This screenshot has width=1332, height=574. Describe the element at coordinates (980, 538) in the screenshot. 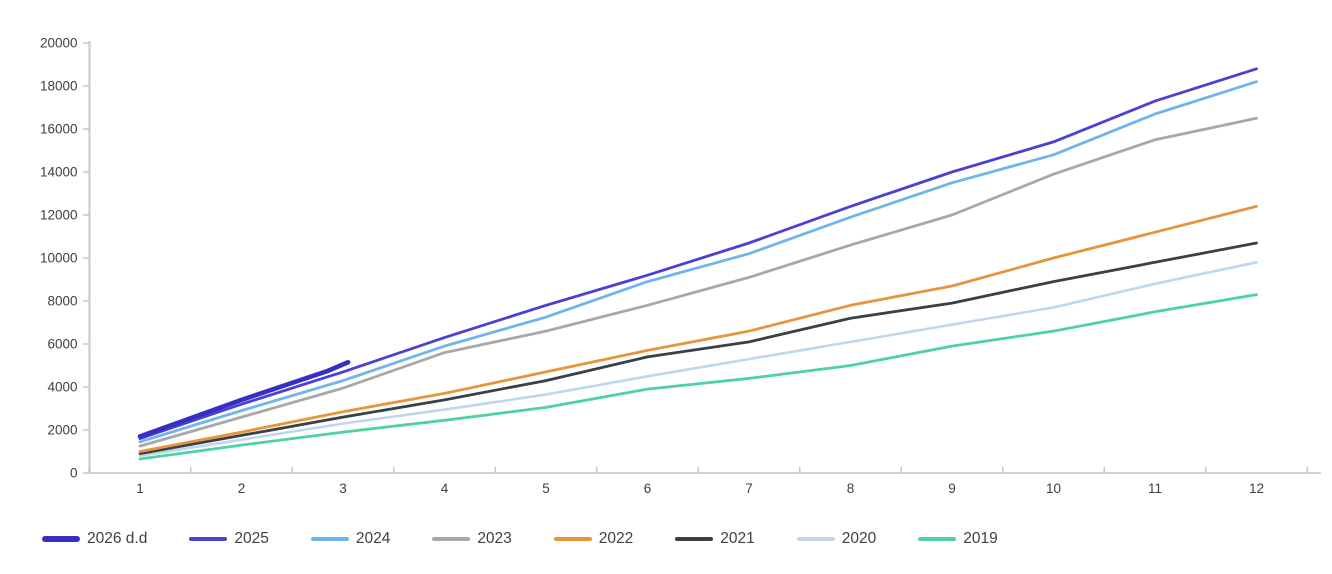

I see `legend-label-2019: 2019` at that location.